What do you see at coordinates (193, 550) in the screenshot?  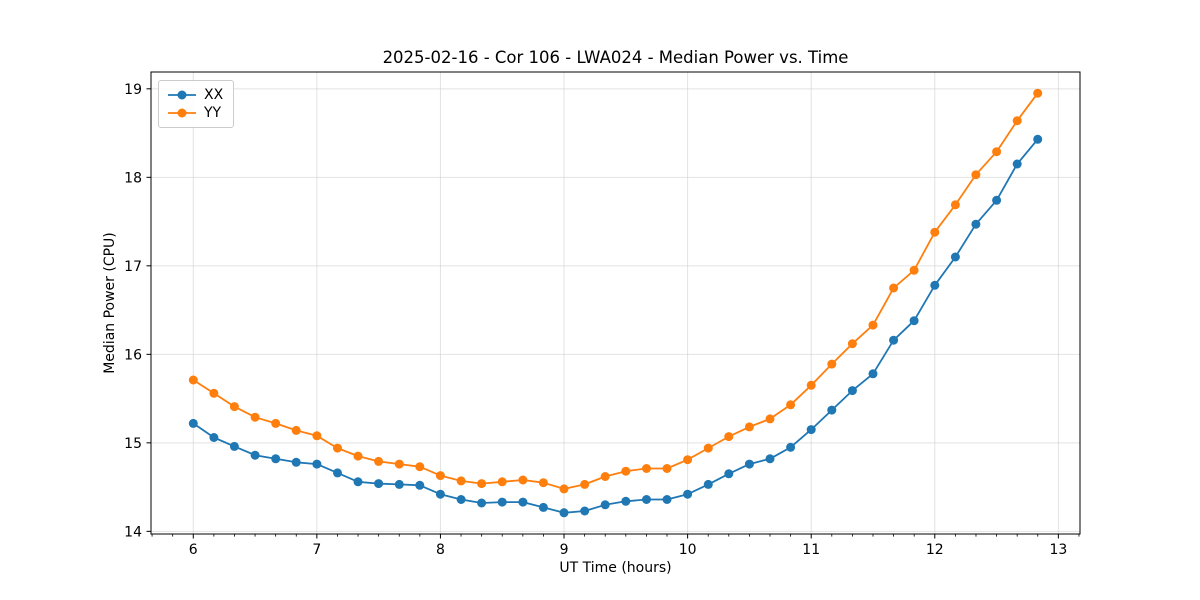 I see `x-tick-label: 6` at bounding box center [193, 550].